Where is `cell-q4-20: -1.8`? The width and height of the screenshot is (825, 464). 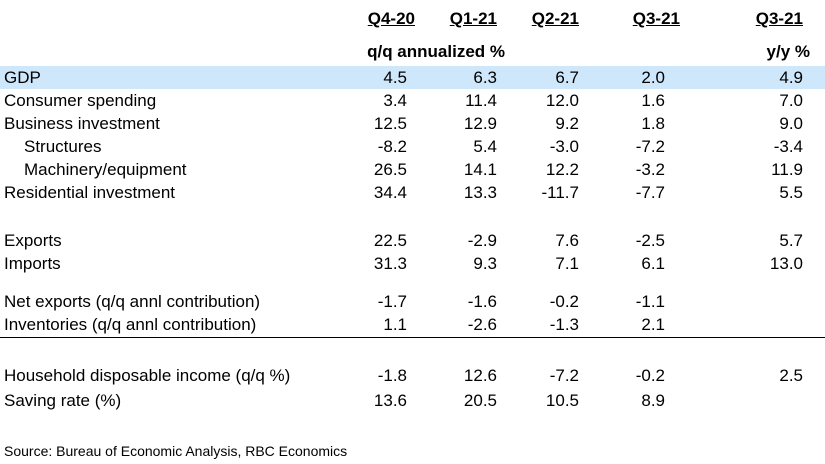 cell-q4-20: -1.8 is located at coordinates (392, 375).